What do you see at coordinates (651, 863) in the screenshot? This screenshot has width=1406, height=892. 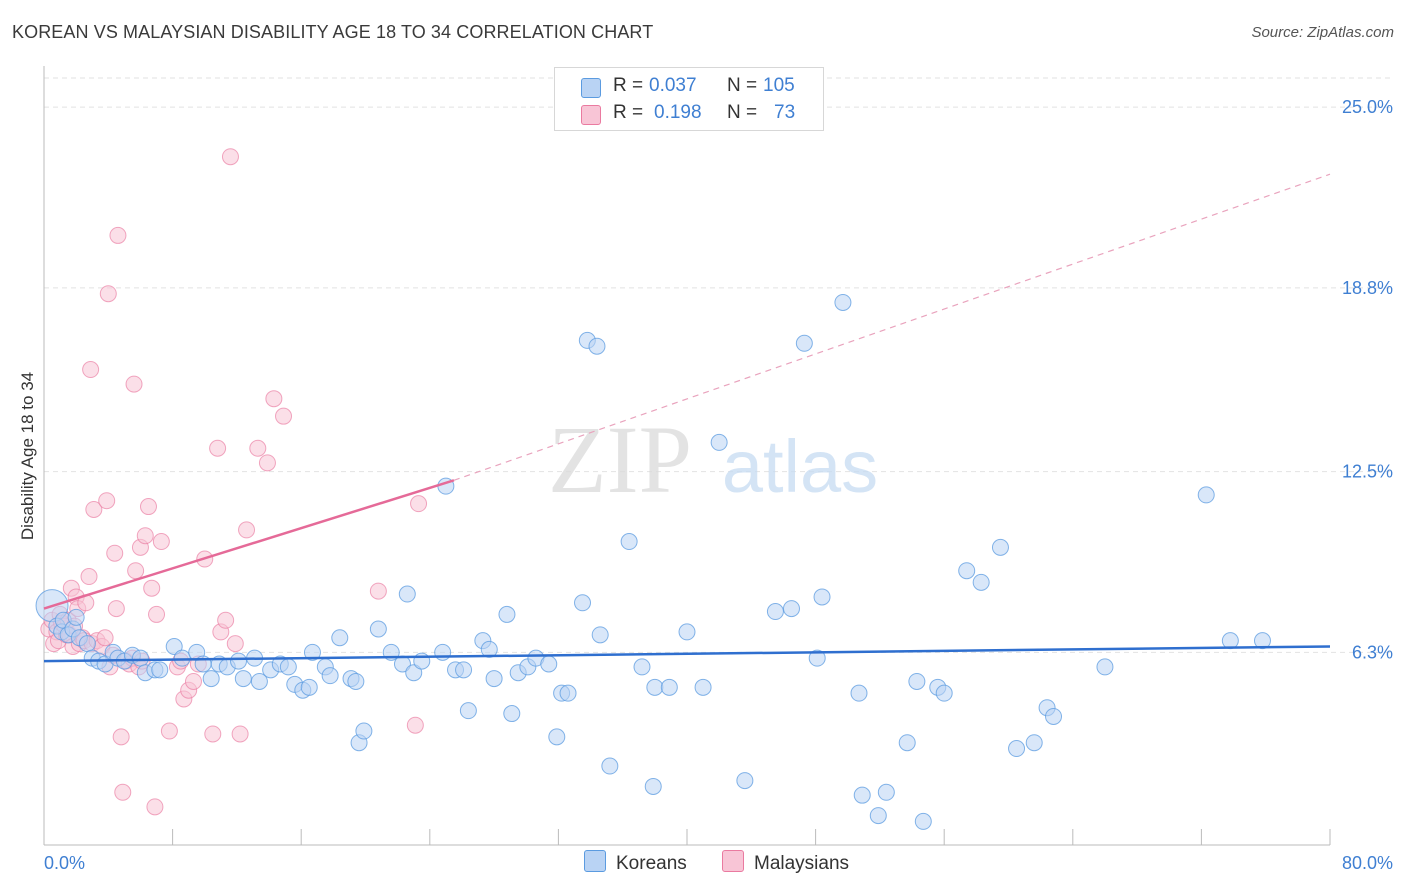 I see `korean-legend-label: Koreans` at bounding box center [651, 863].